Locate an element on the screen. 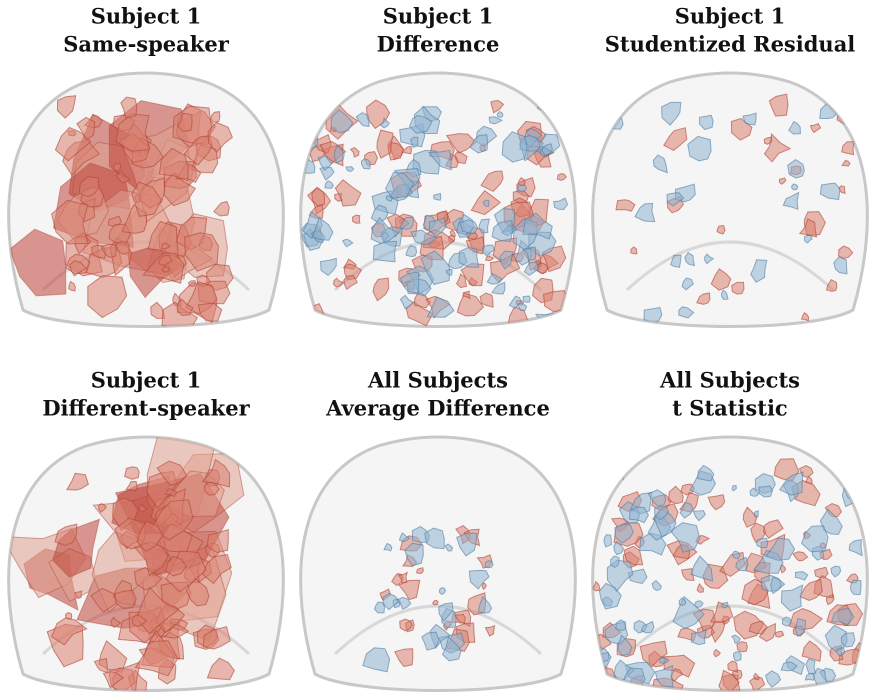 The height and width of the screenshot is (696, 878). panel-title: Difference is located at coordinates (438, 44).